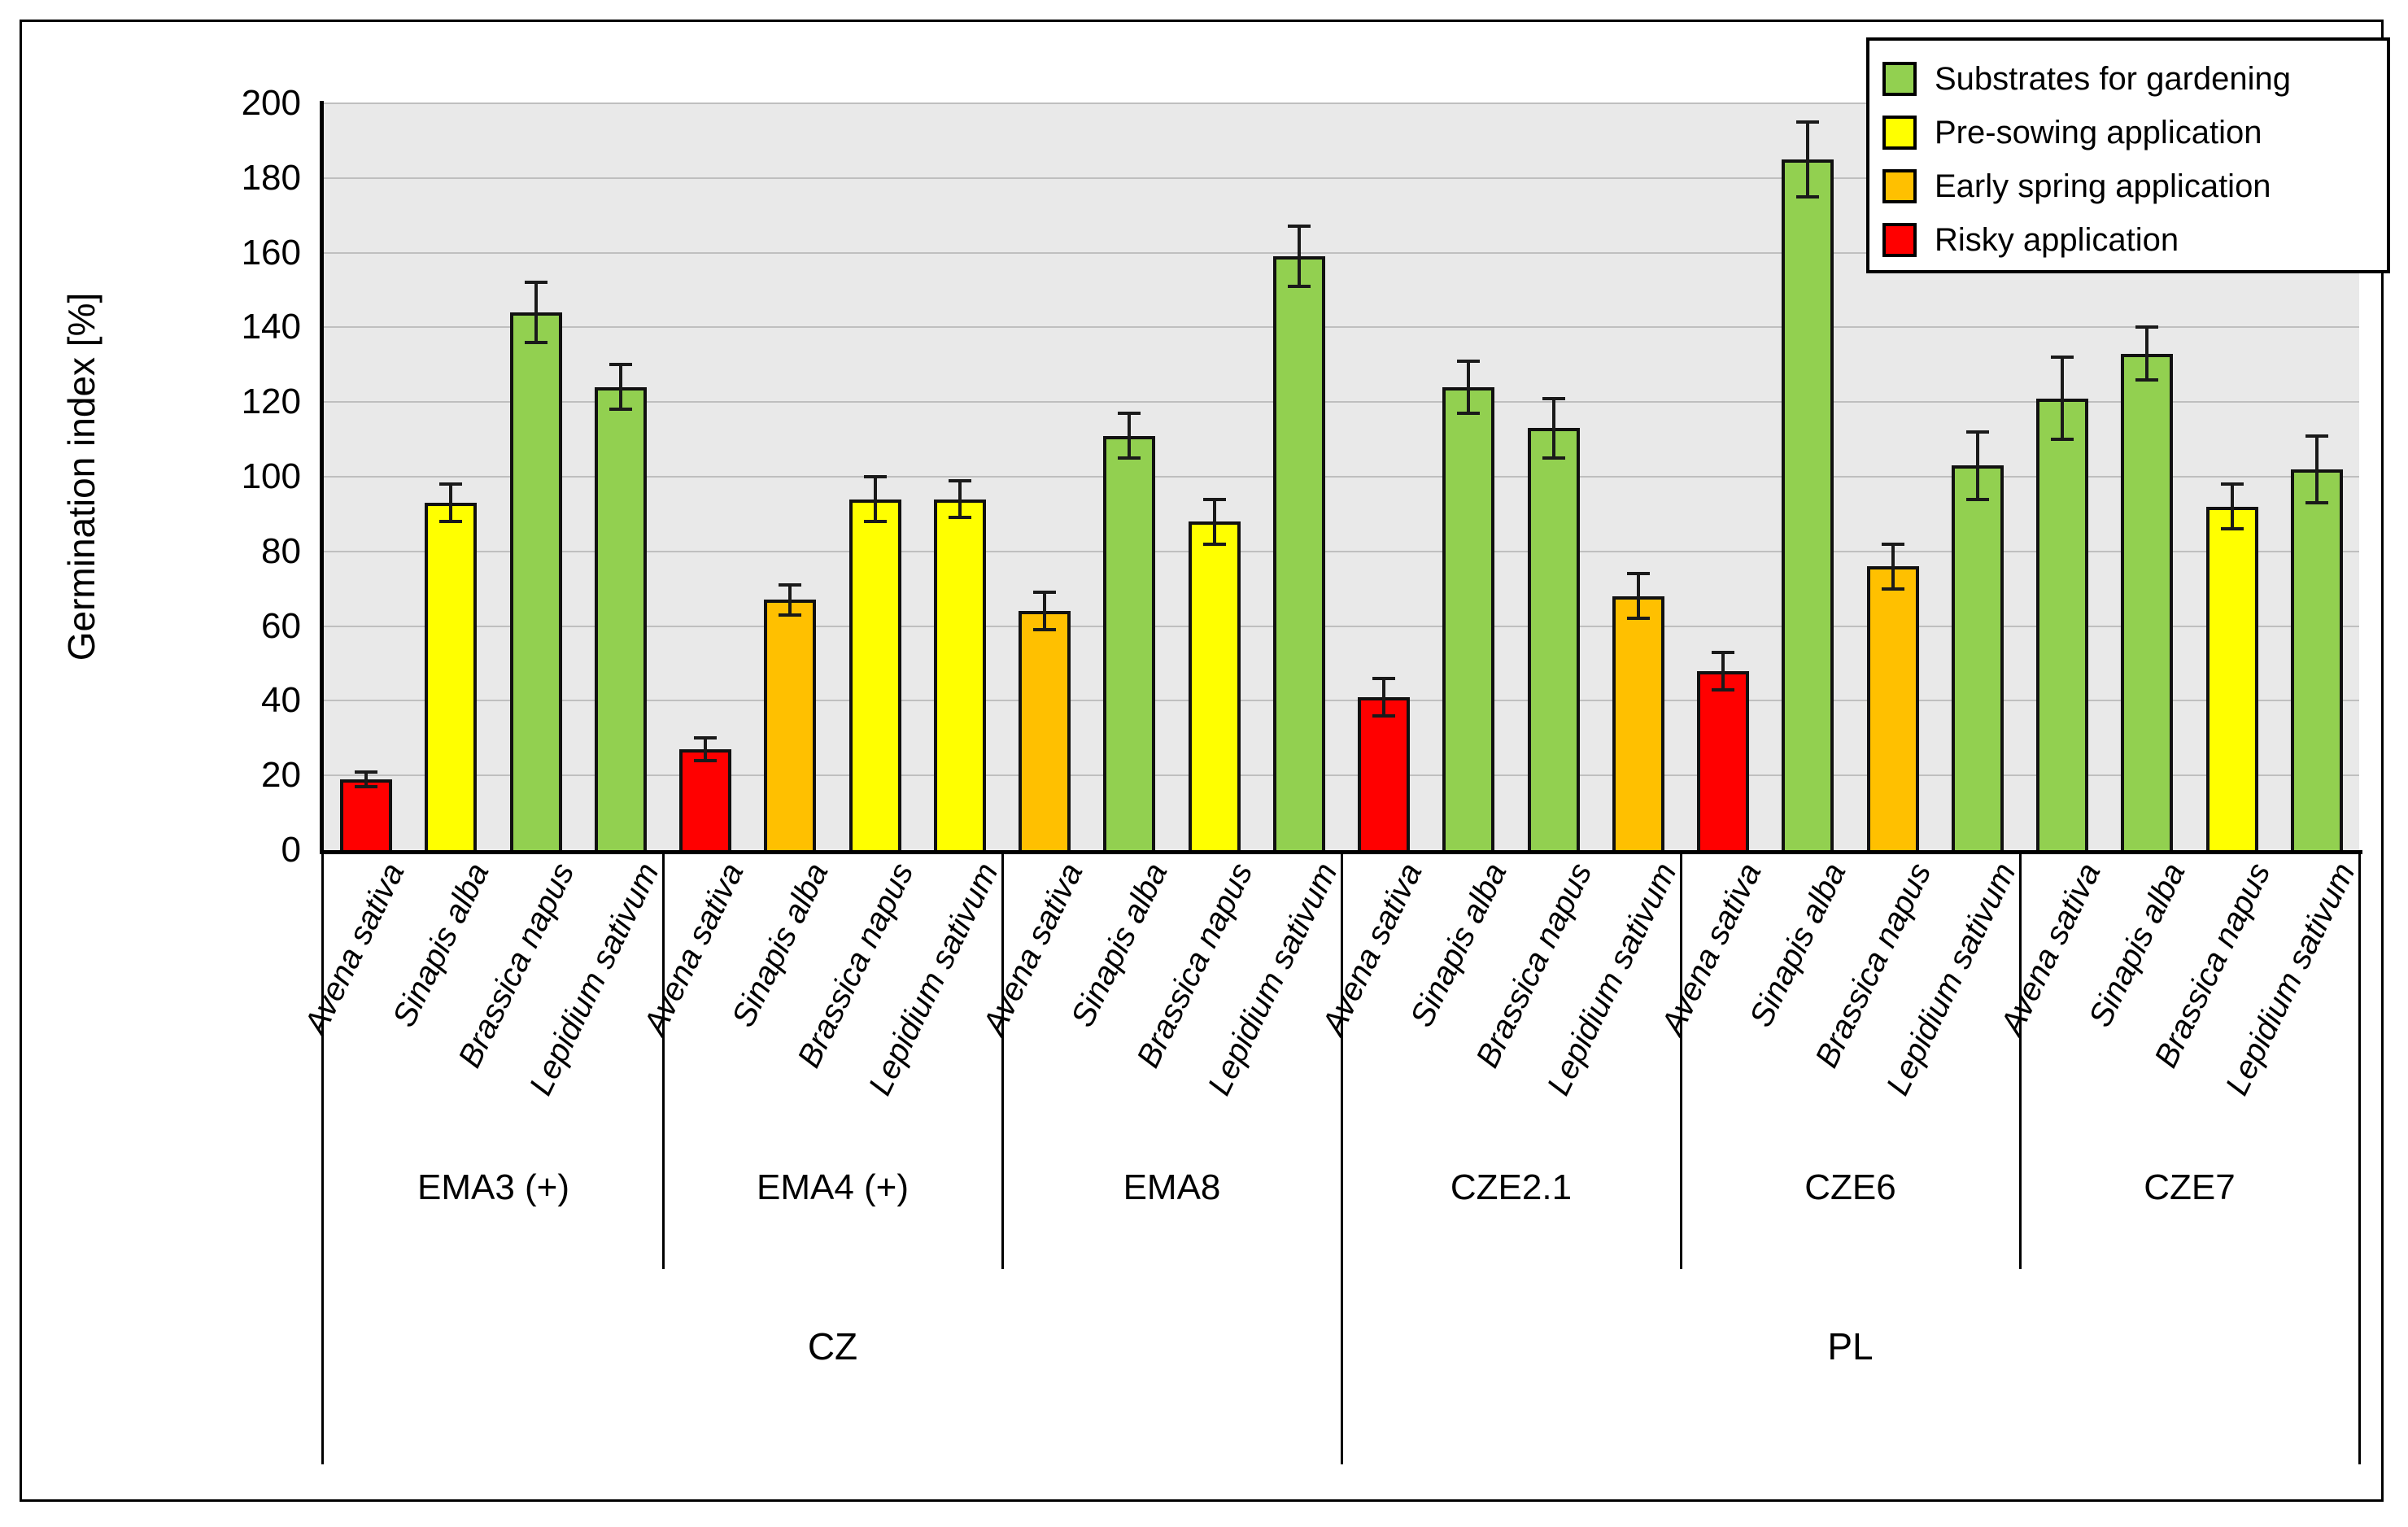 The width and height of the screenshot is (2408, 1527). Describe the element at coordinates (322, 1157) in the screenshot. I see `label-area-left-border` at that location.